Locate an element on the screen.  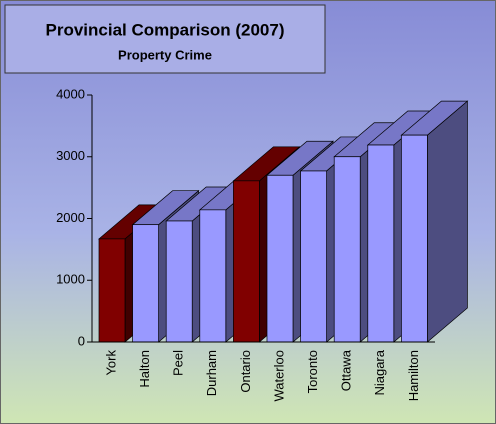
x-tick-label: Ontario is located at coordinates (245, 371).